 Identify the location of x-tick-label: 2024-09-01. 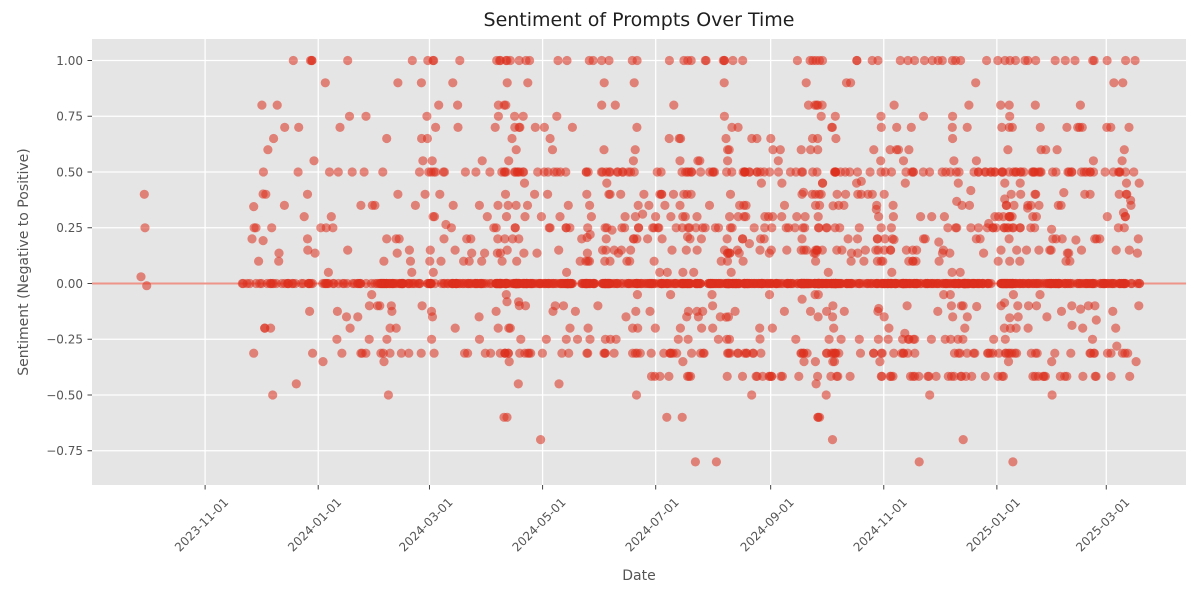
(767, 524).